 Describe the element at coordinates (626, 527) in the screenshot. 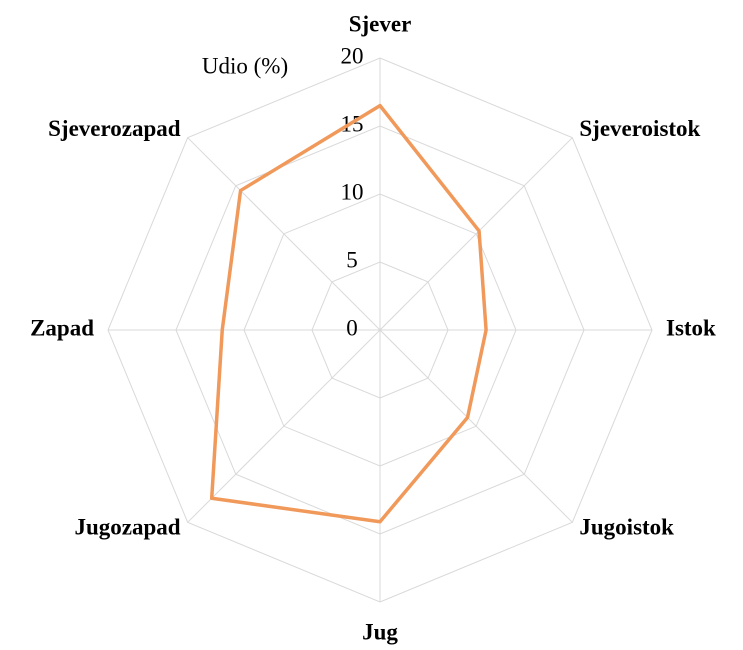

I see `category-label: Jugoistok` at that location.